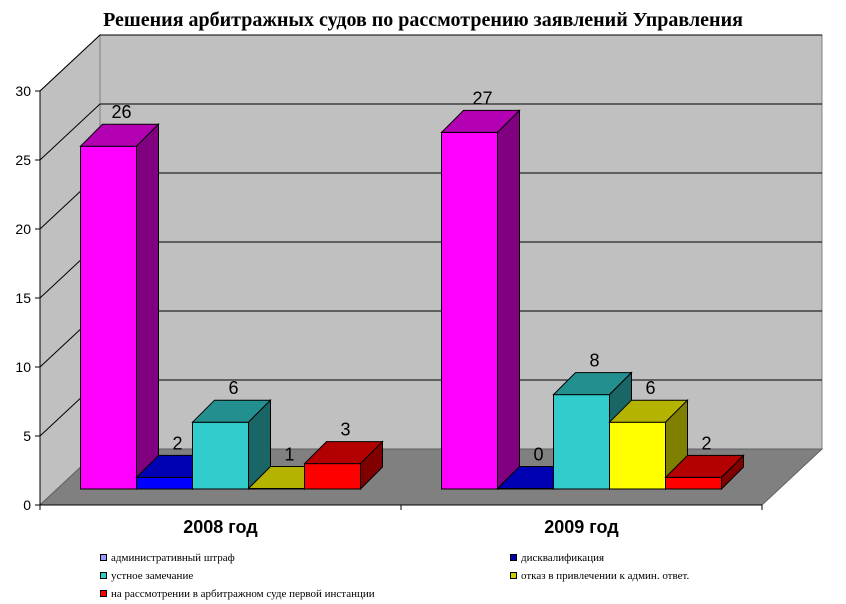 The height and width of the screenshot is (604, 846). I want to click on y-tick-label: 10, so click(23, 367).